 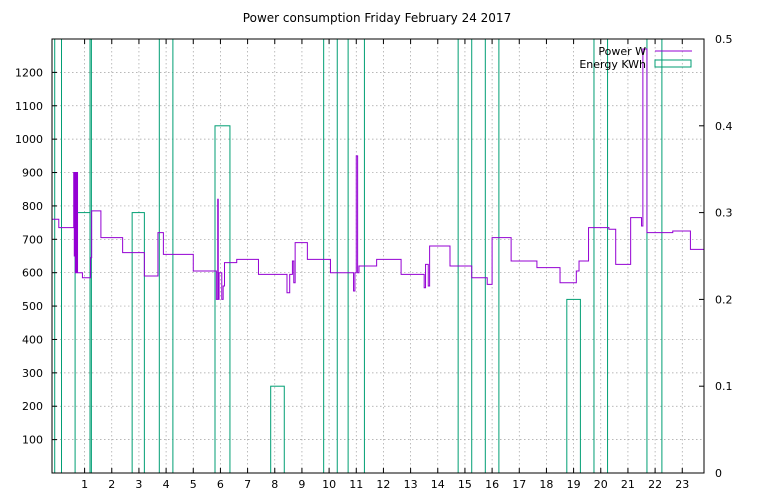 What do you see at coordinates (724, 213) in the screenshot?
I see `y2-tick-label: 0.3` at bounding box center [724, 213].